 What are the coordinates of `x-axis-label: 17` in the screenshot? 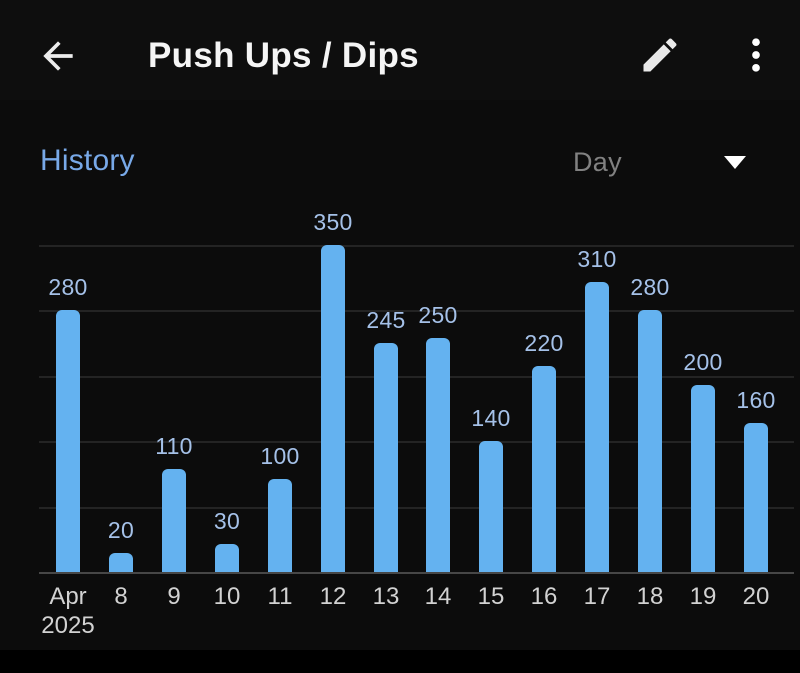 It's located at (597, 596).